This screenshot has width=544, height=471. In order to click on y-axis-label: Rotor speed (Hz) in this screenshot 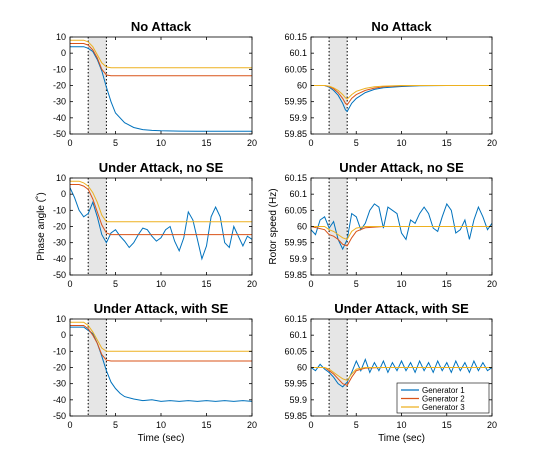, I will do `click(273, 226)`.